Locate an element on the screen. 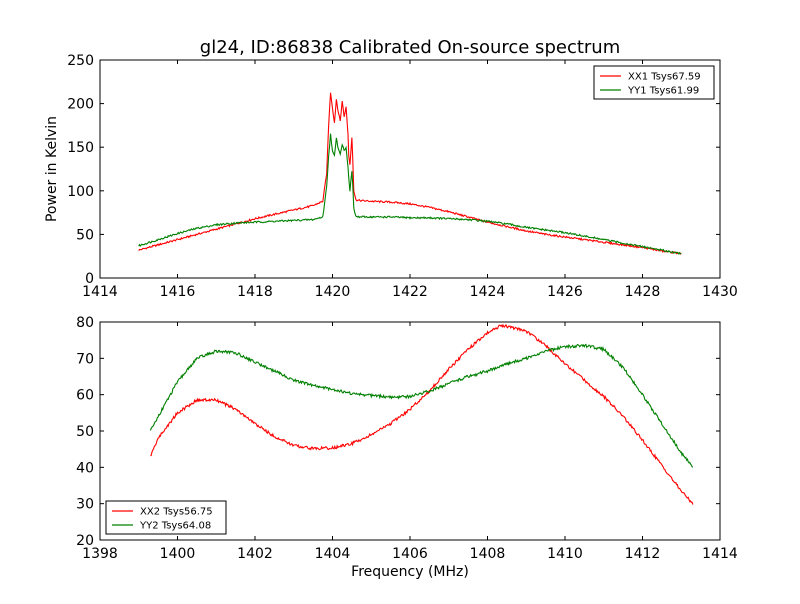 This screenshot has height=604, width=800. legend-entry-label: XX2 Tsys56.75 is located at coordinates (176, 512).